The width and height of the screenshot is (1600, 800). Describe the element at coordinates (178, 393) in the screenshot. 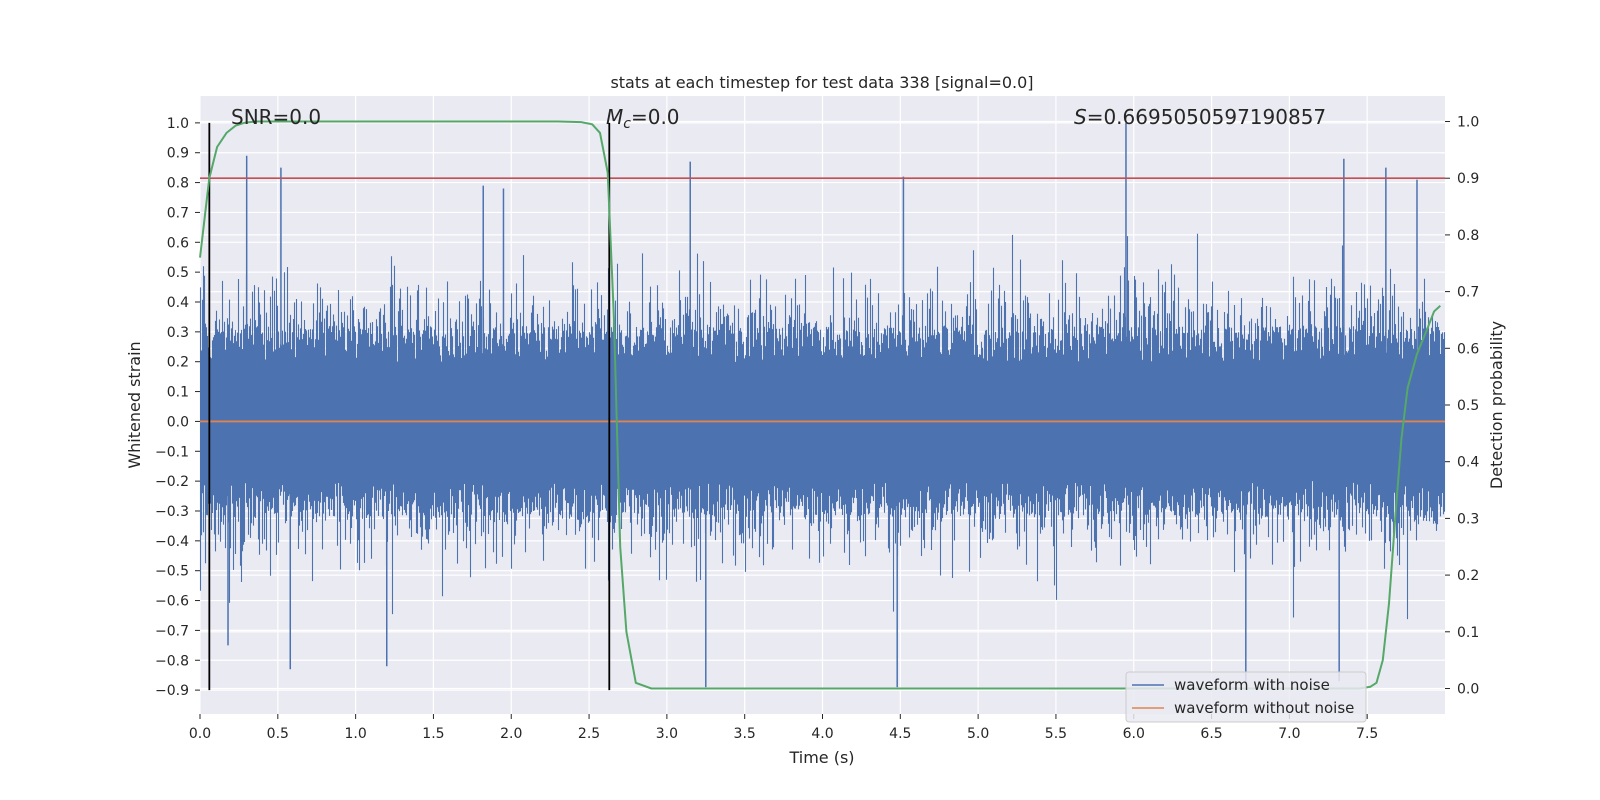

I see `y-tick-label-left: 0.1` at that location.